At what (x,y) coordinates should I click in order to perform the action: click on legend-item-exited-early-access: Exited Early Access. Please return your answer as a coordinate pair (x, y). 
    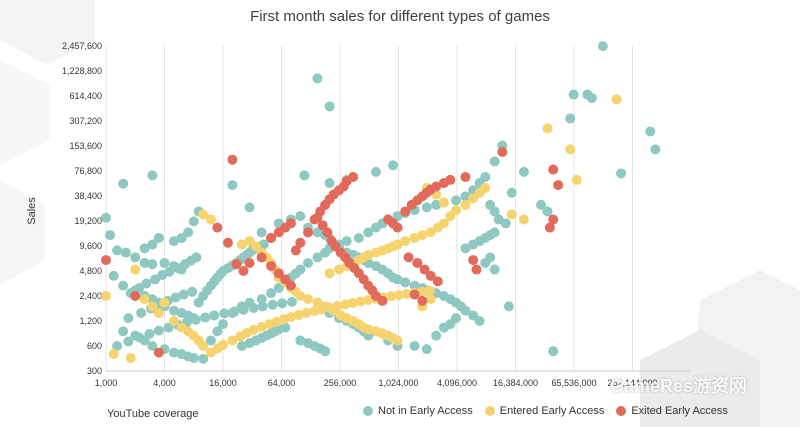
    Looking at the image, I should click on (672, 411).